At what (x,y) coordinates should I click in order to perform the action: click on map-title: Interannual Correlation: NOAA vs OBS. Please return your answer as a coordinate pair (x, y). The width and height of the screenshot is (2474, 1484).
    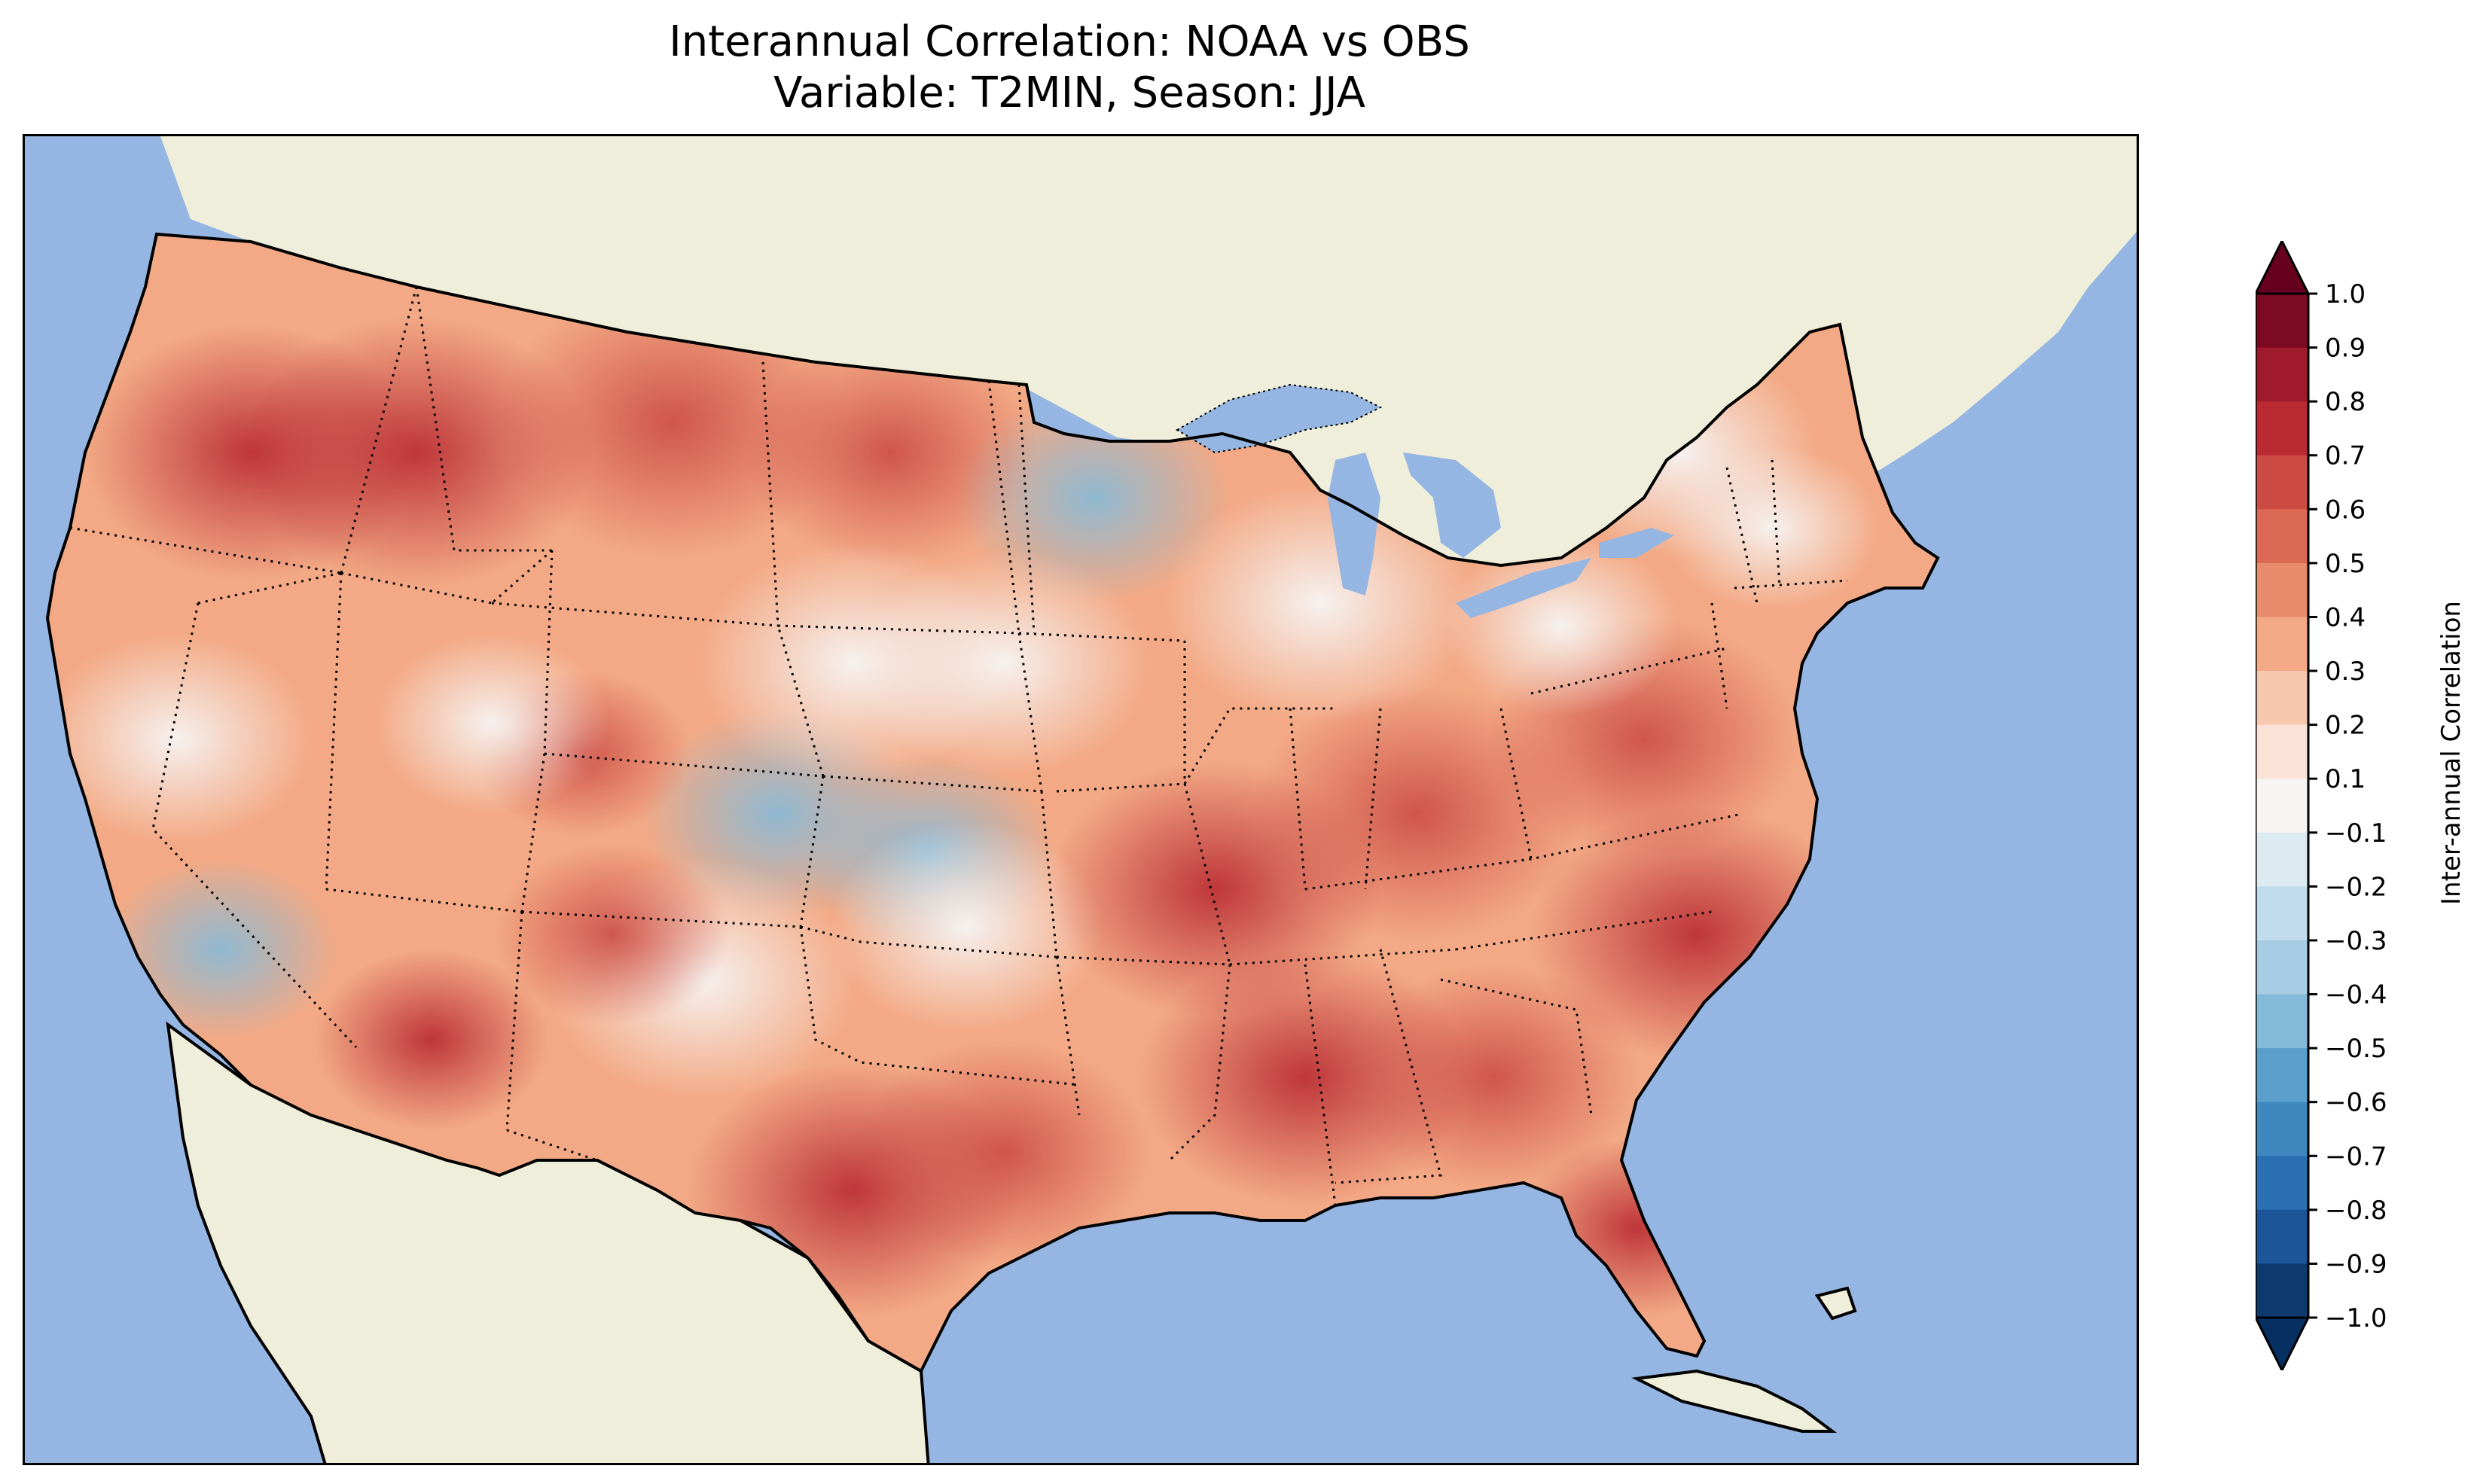
    Looking at the image, I should click on (1069, 41).